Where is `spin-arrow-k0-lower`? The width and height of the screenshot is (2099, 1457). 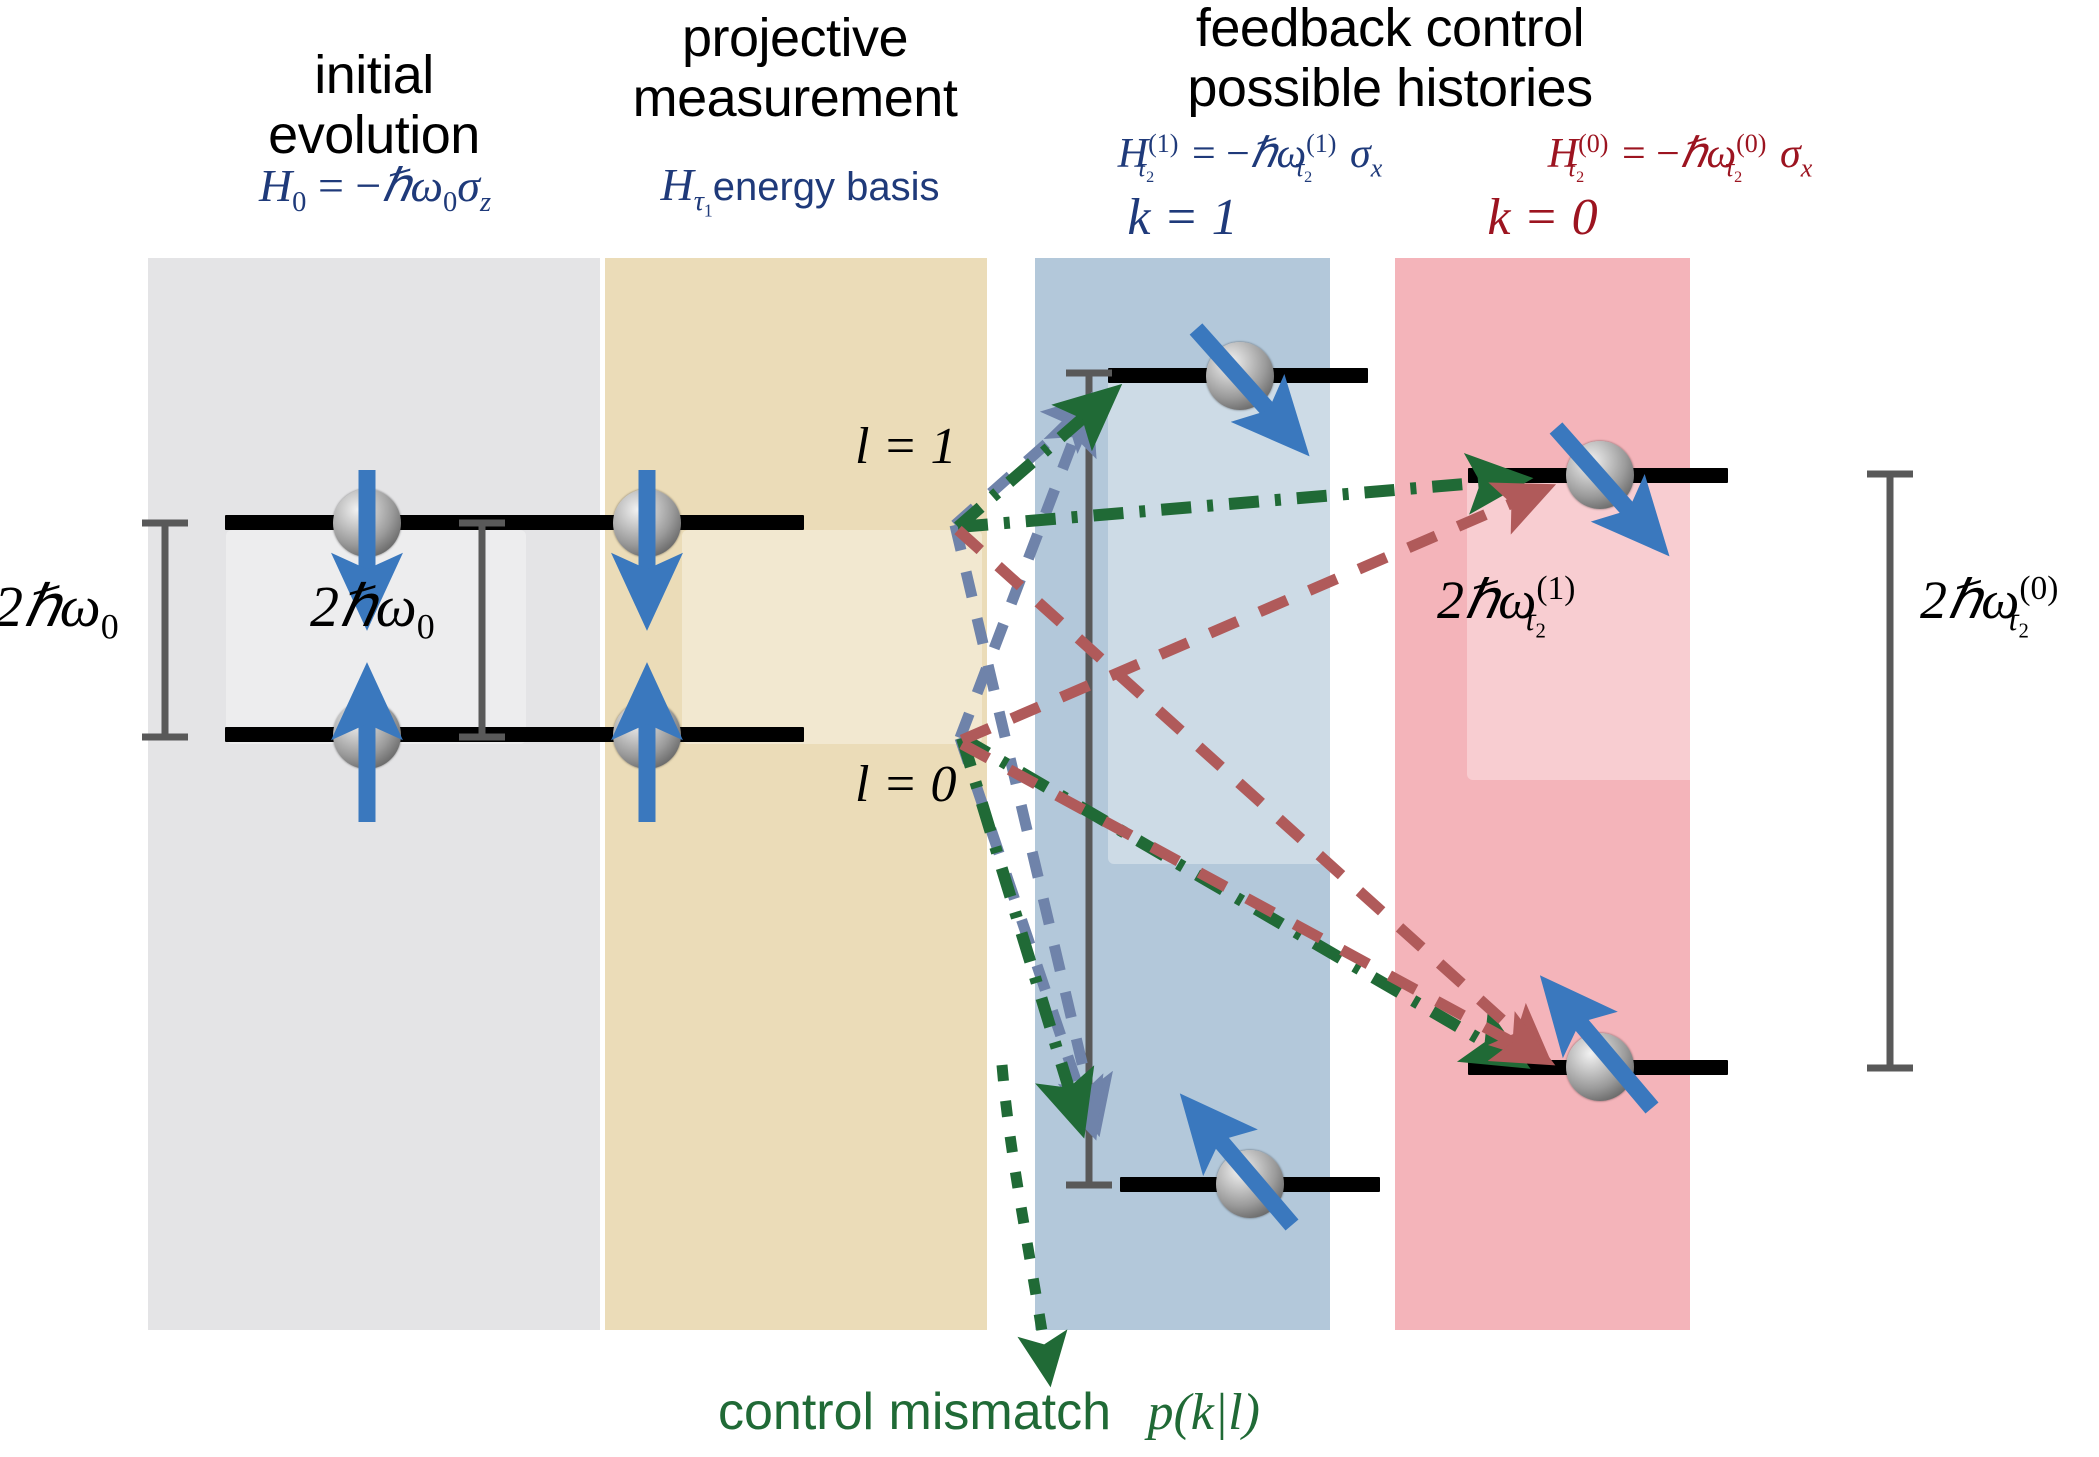 spin-arrow-k0-lower is located at coordinates (1599, 1044).